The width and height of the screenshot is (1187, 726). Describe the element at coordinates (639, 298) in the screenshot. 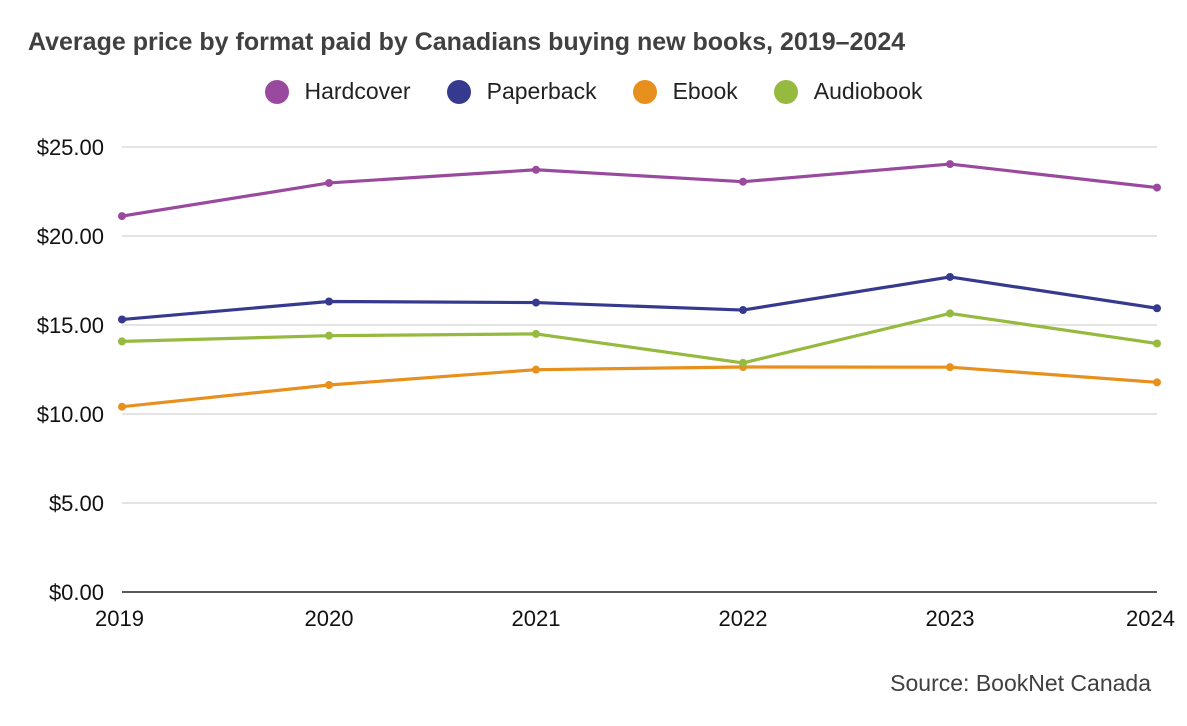

I see `series-line-paperback` at that location.